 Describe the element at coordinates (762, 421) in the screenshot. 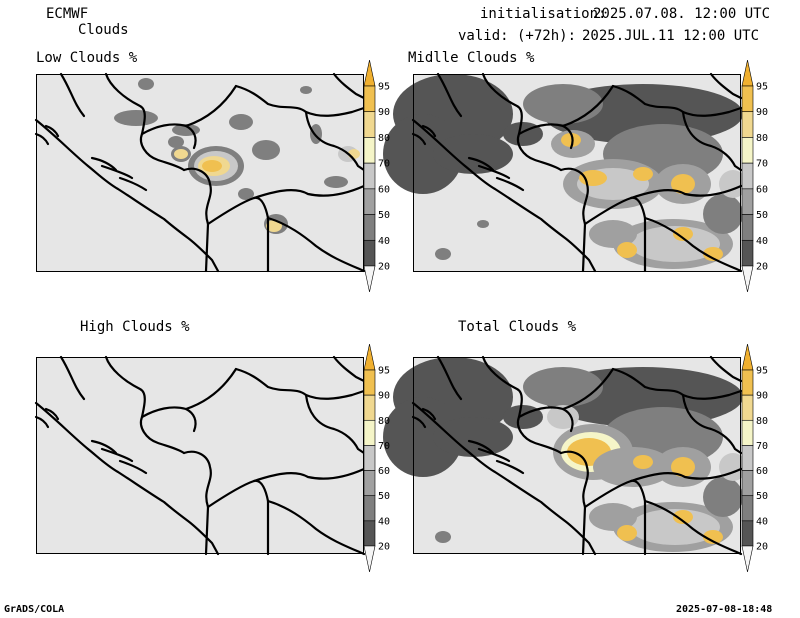

I see `colorbar-tick-label: 80` at that location.